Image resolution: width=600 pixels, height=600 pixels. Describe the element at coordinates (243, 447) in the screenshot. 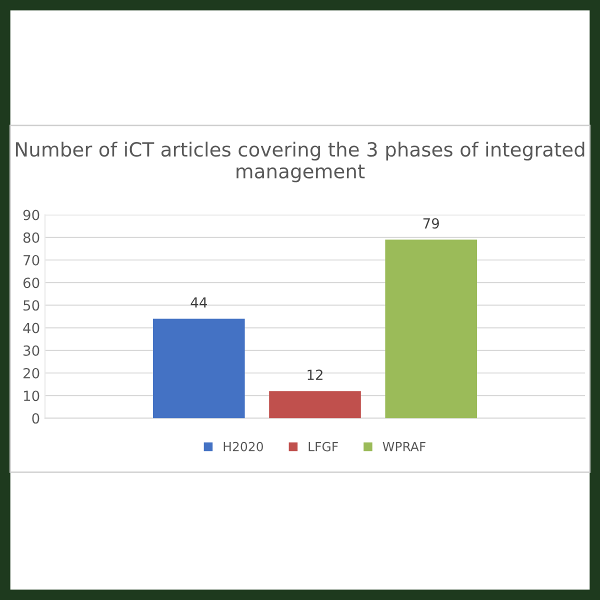

I see `legend-label: H2020` at that location.